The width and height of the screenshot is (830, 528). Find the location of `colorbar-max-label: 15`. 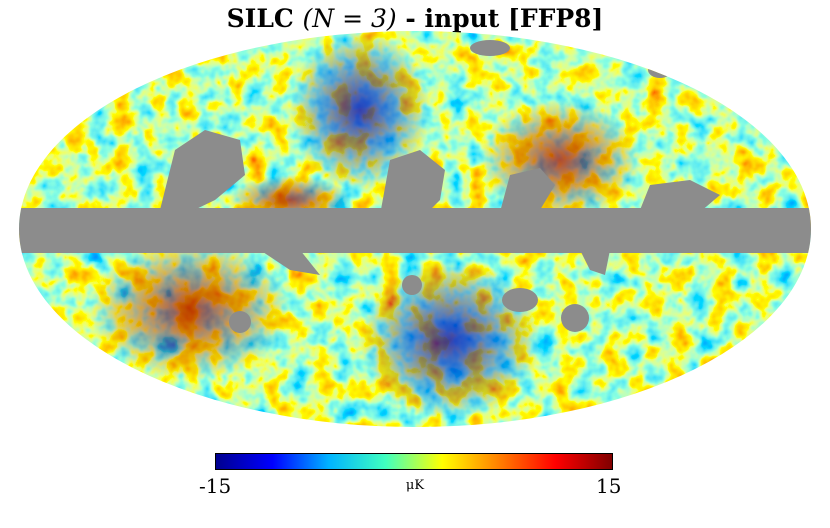

colorbar-max-label: 15 is located at coordinates (609, 486).